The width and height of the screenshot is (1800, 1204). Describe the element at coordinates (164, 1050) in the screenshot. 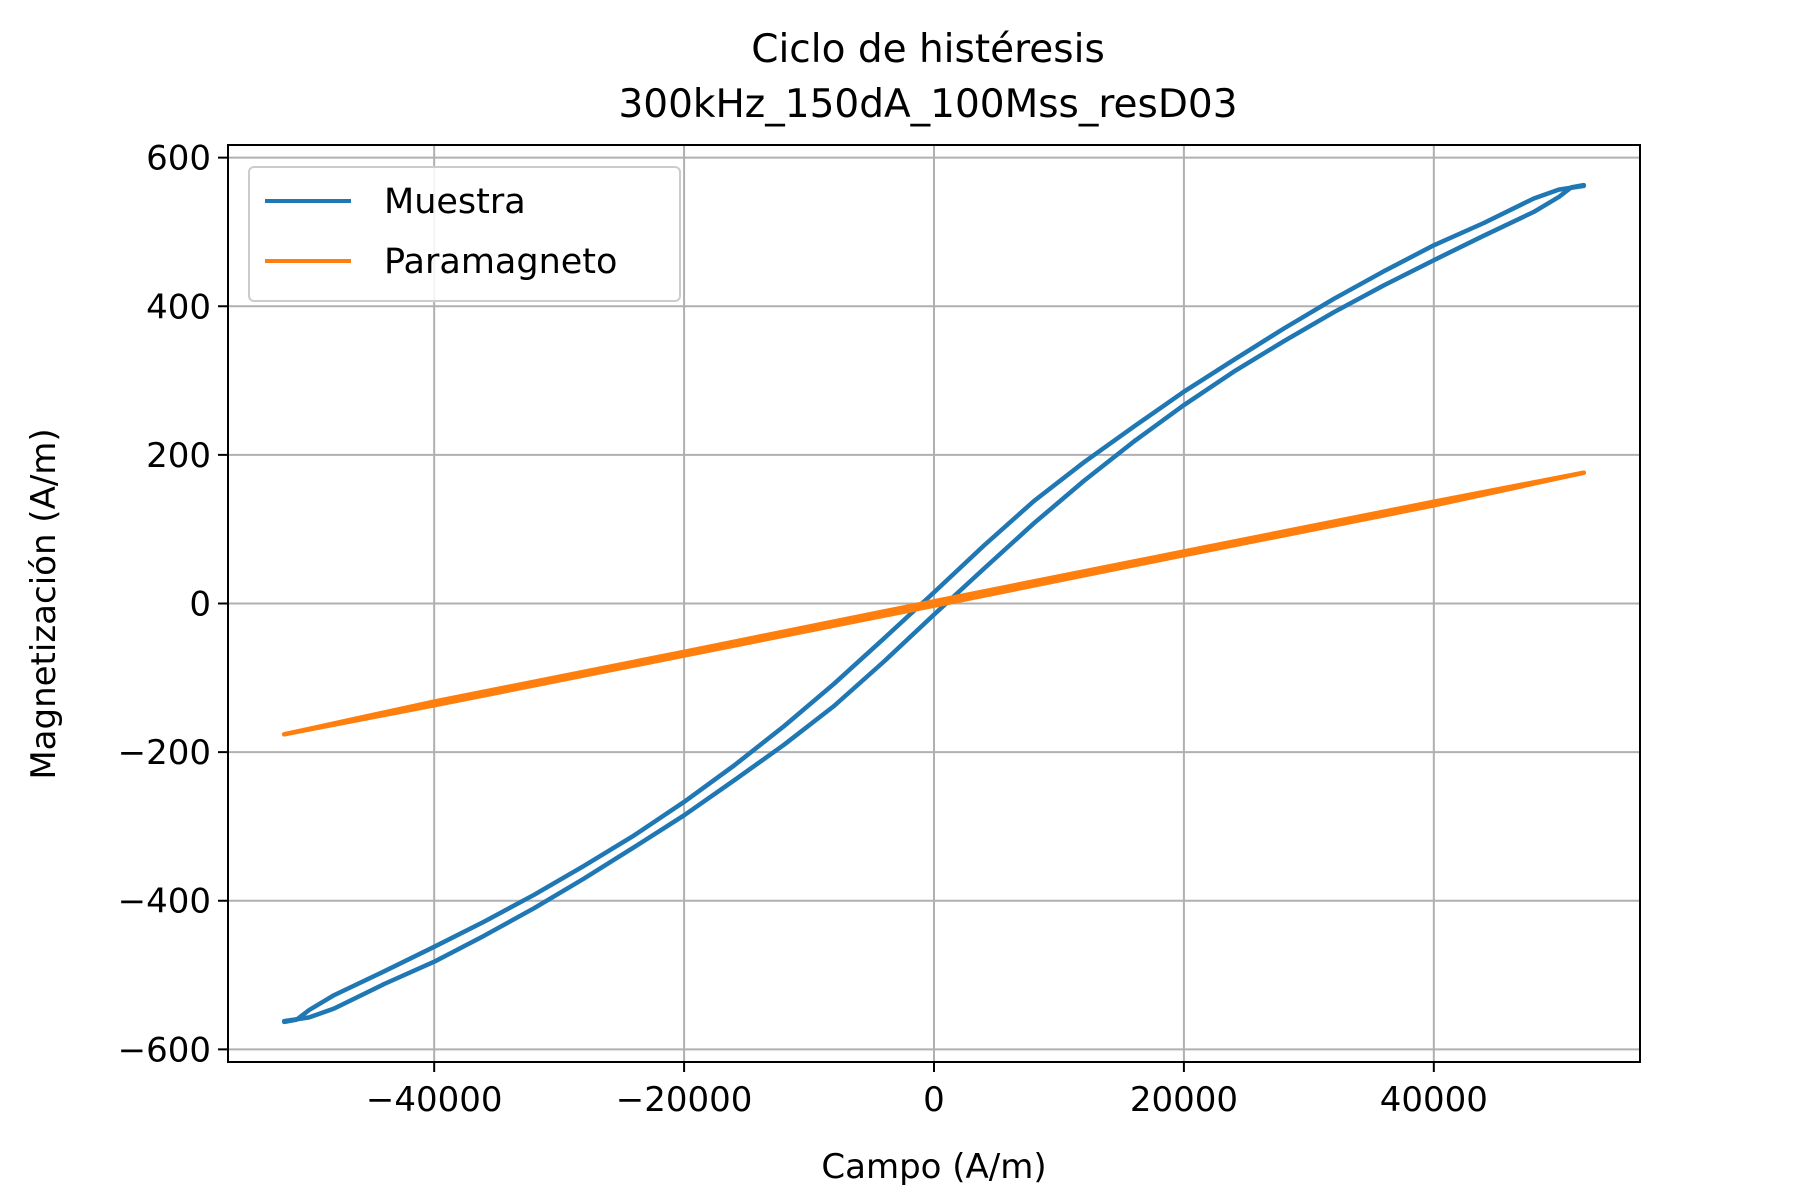

I see `y-tick-label: −600` at that location.